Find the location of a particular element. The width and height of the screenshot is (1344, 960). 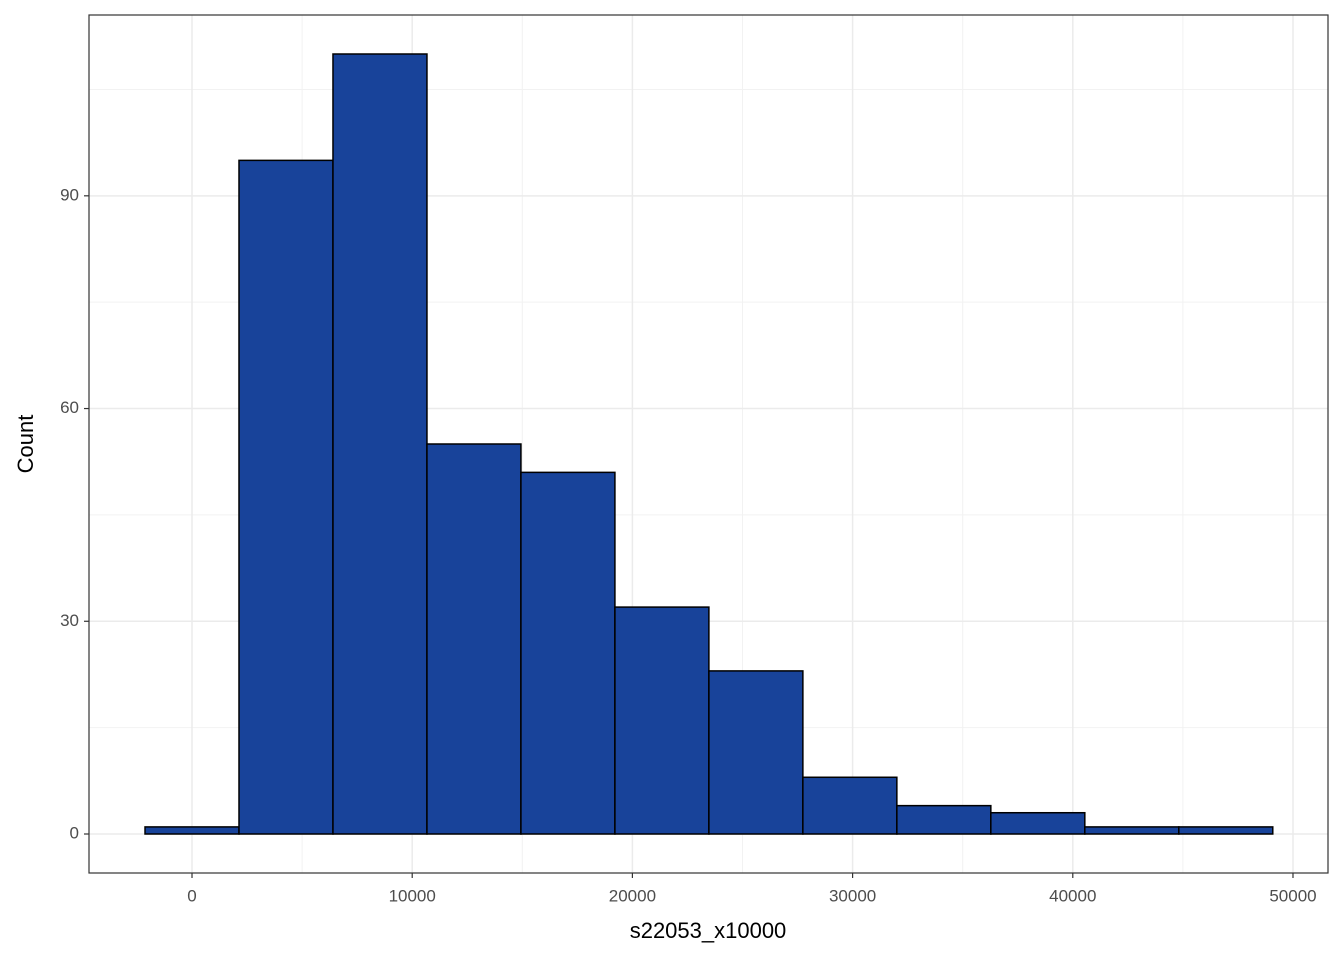

y-tick-label: 30 is located at coordinates (69, 620).